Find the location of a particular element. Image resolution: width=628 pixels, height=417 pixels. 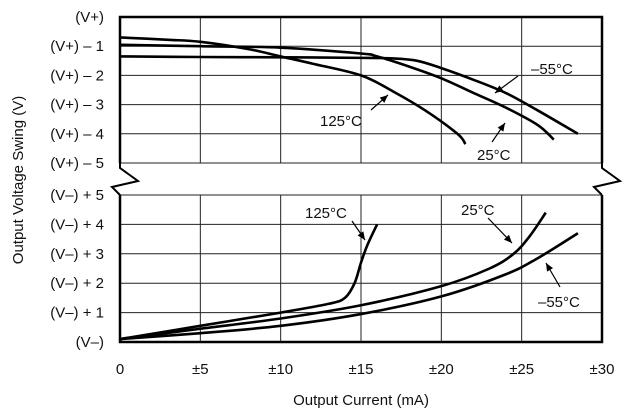

x-tick-label: ±30 is located at coordinates (602, 369).